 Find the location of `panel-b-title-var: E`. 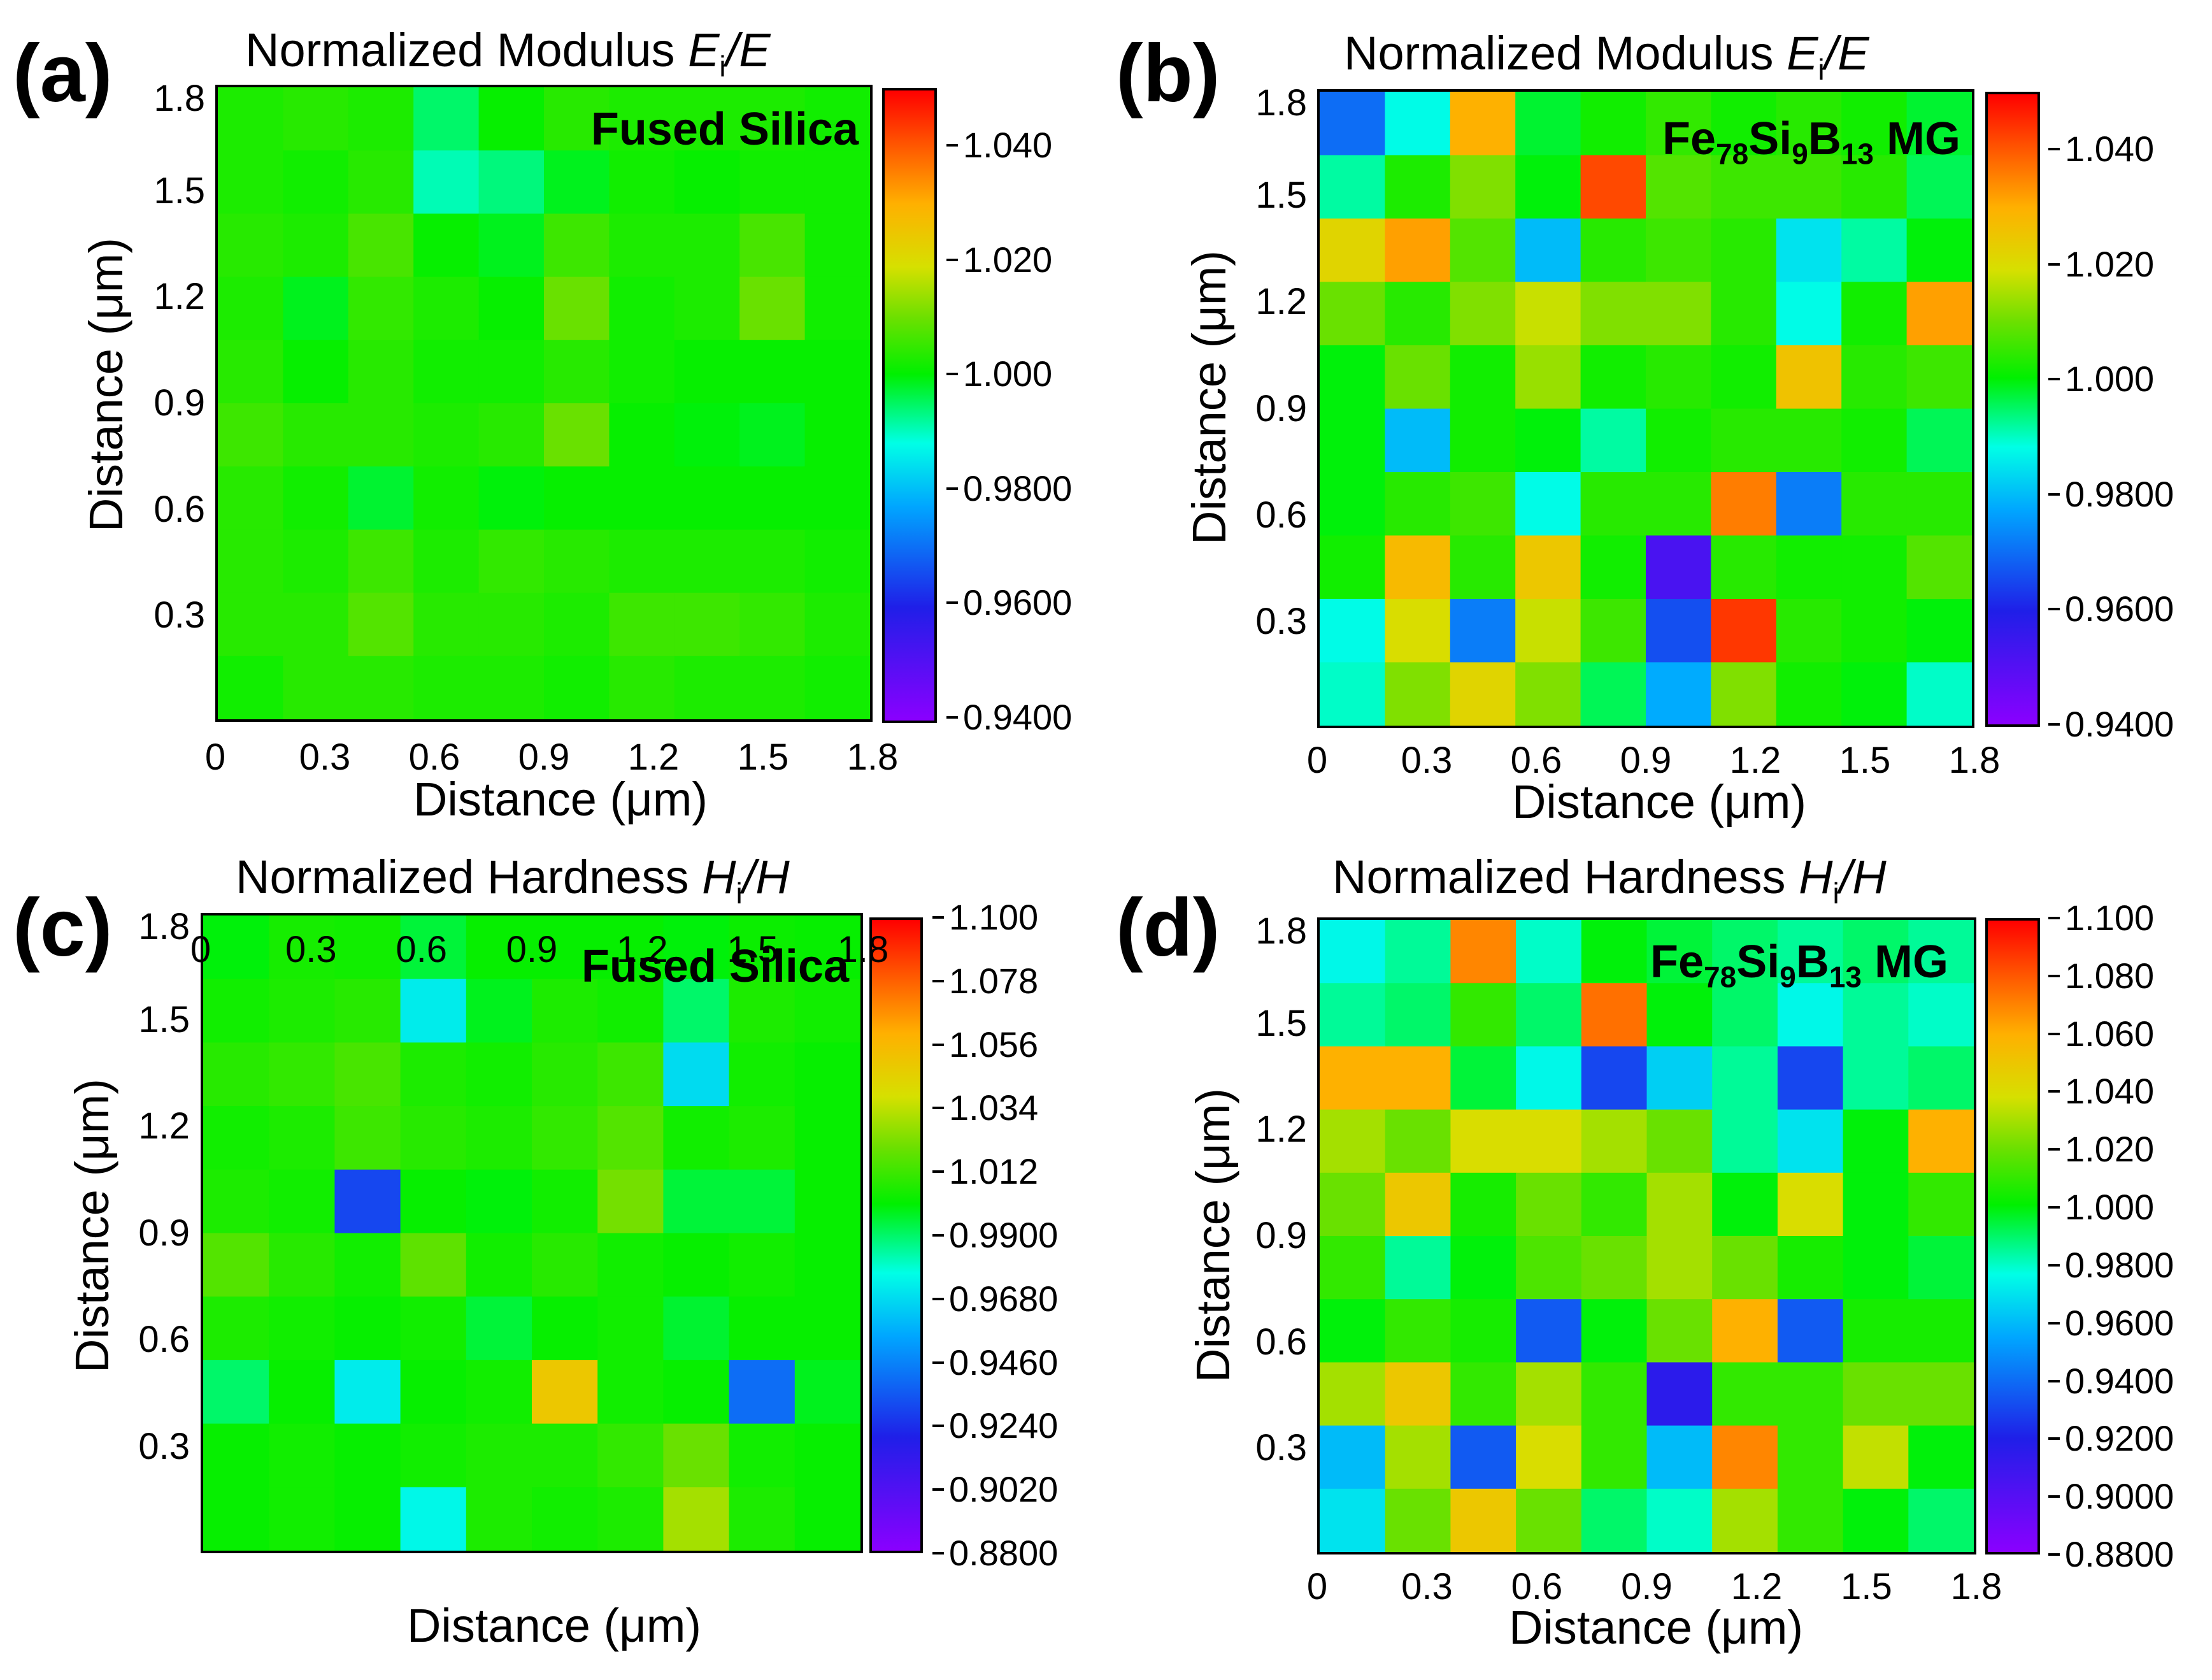

panel-b-title-var: E is located at coordinates (1802, 53).